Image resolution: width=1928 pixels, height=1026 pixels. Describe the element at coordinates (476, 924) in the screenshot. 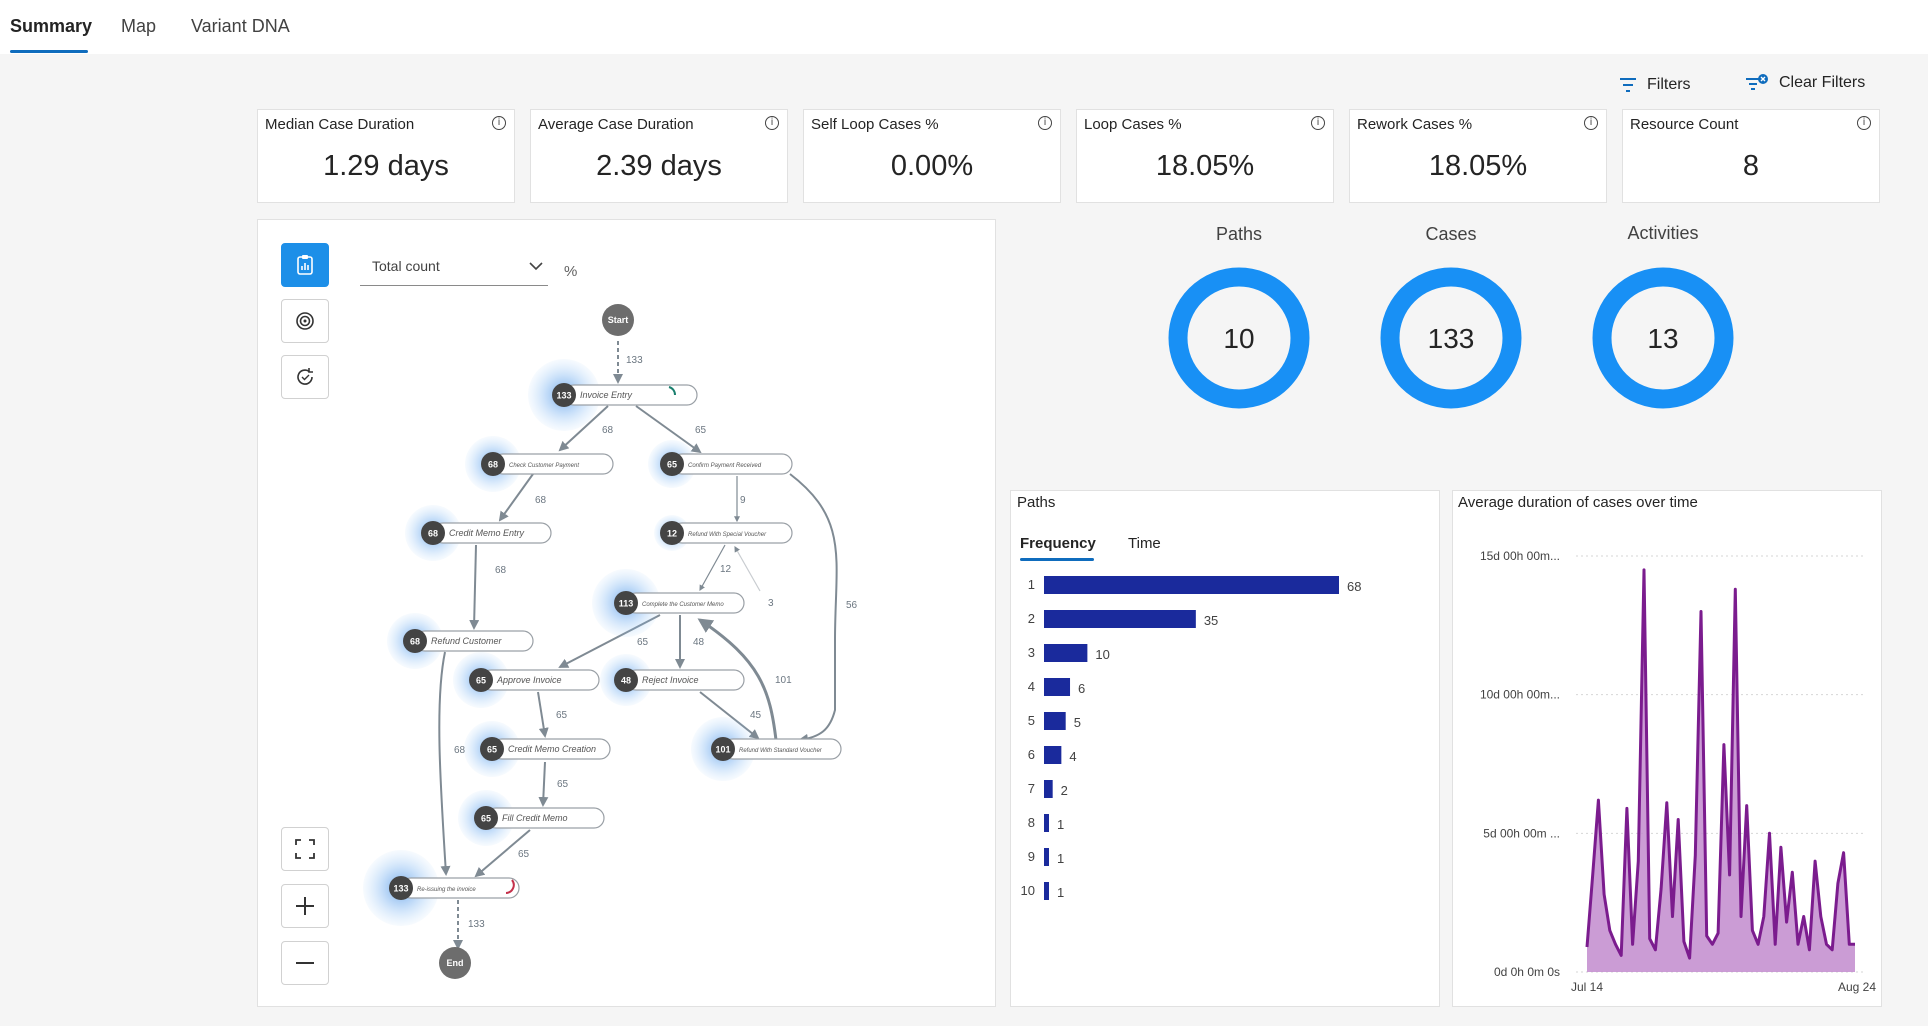

I see `edge-count-label: 133` at that location.